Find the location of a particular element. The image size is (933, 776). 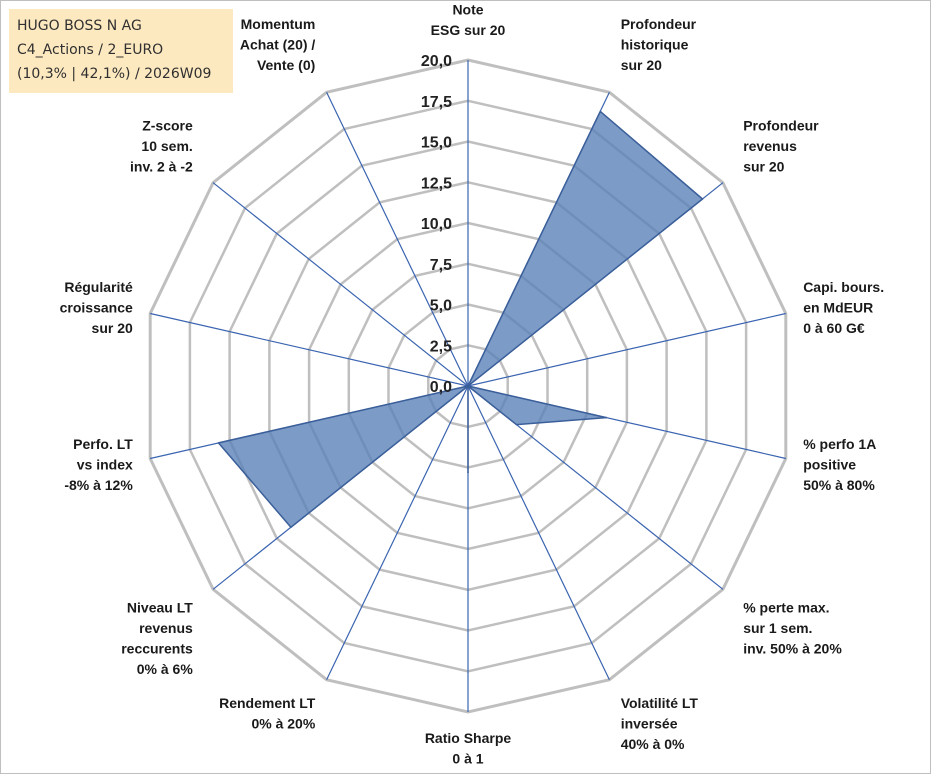

axis-label: Volatilité LT inversée 40% à 0% is located at coordinates (660, 723).